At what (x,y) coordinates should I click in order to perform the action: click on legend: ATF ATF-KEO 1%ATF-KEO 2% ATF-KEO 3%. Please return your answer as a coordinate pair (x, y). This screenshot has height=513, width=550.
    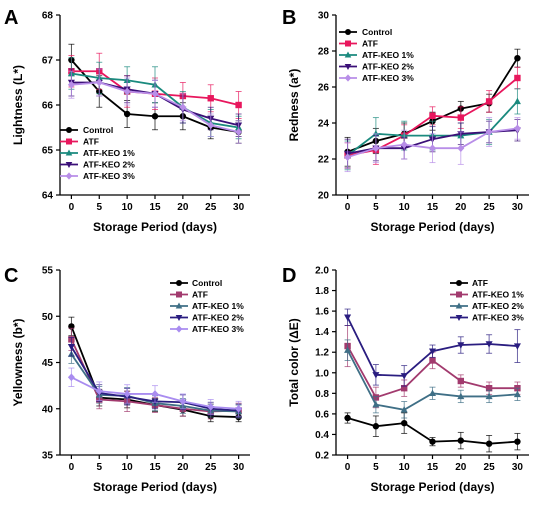
    Looking at the image, I should click on (487, 300).